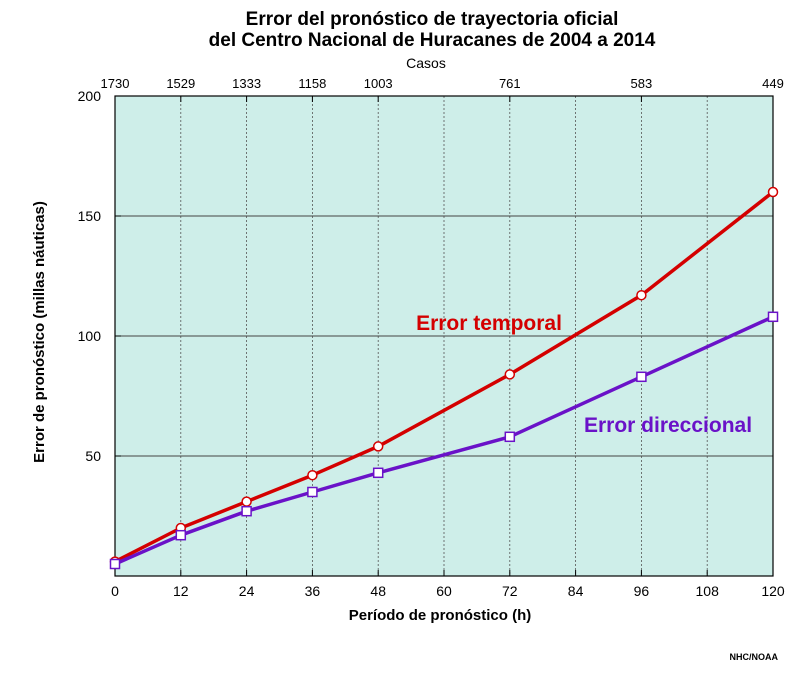 Image resolution: width=800 pixels, height=680 pixels. Describe the element at coordinates (378, 591) in the screenshot. I see `x-tick-label: 48` at that location.